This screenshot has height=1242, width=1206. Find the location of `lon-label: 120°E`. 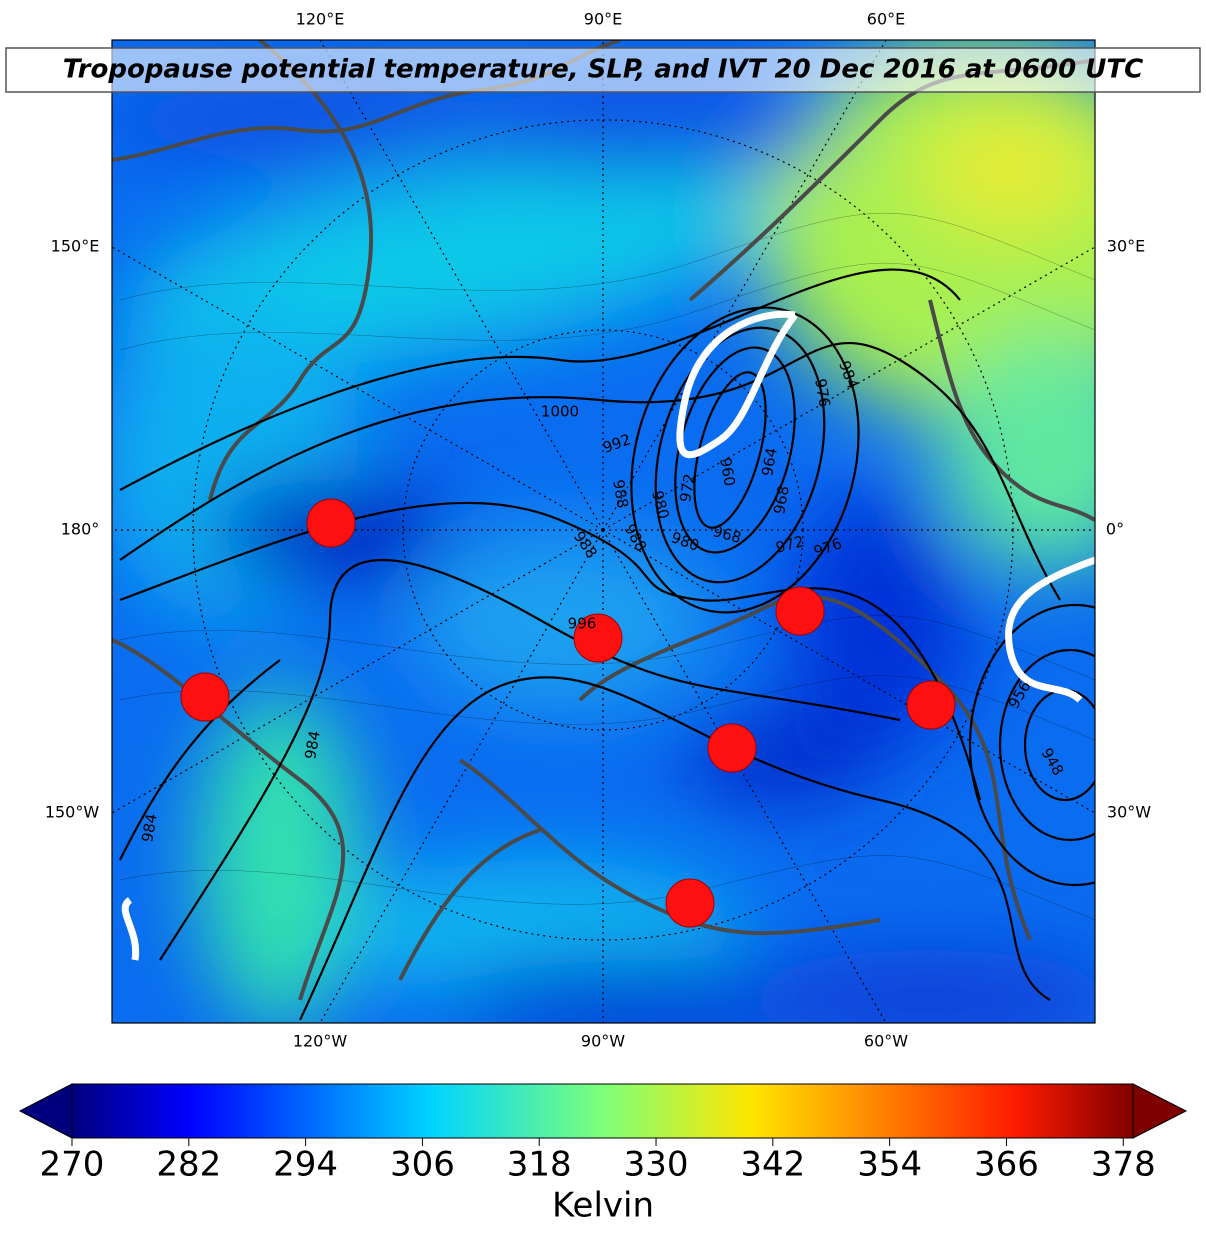

lon-label: 120°E is located at coordinates (320, 19).